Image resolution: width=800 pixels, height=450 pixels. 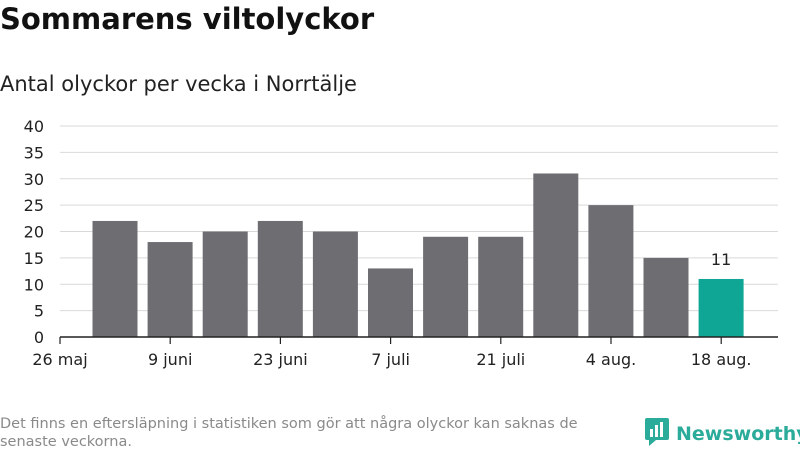 I want to click on x-tick-label: 21 juli, so click(x=500, y=359).